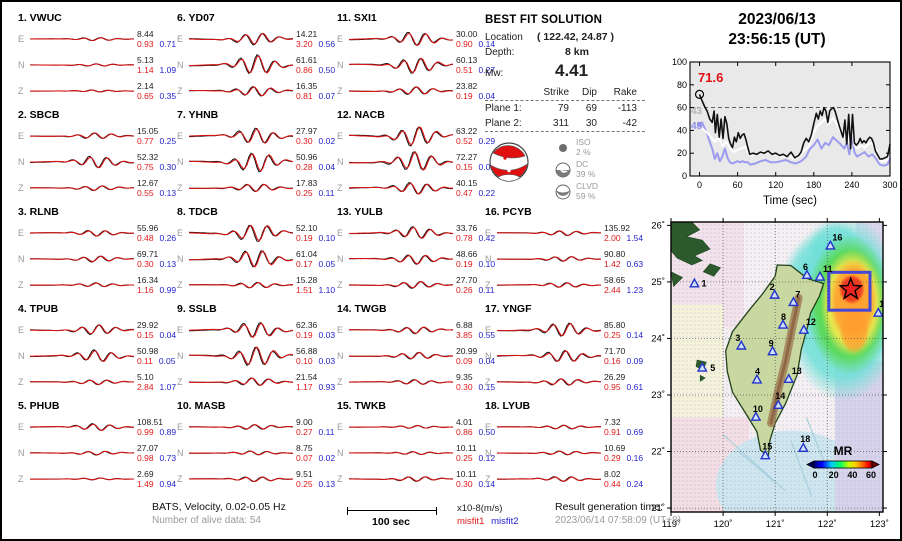  I want to click on fit-values: 135.92 2.00 1.54, so click(623, 233).